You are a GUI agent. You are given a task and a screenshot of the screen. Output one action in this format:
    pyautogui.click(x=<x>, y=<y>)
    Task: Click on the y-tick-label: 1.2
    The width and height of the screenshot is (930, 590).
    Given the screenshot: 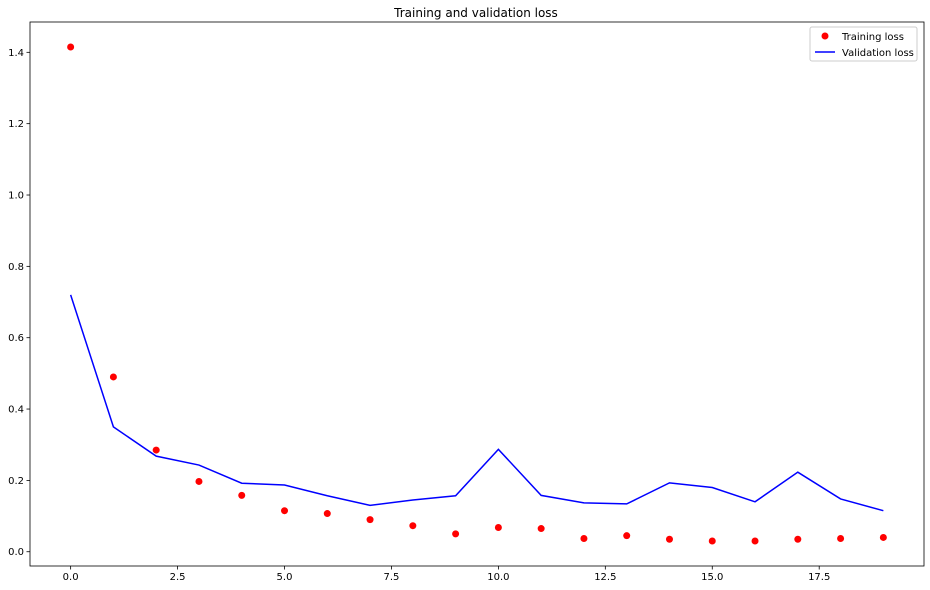 What is the action you would take?
    pyautogui.click(x=16, y=124)
    